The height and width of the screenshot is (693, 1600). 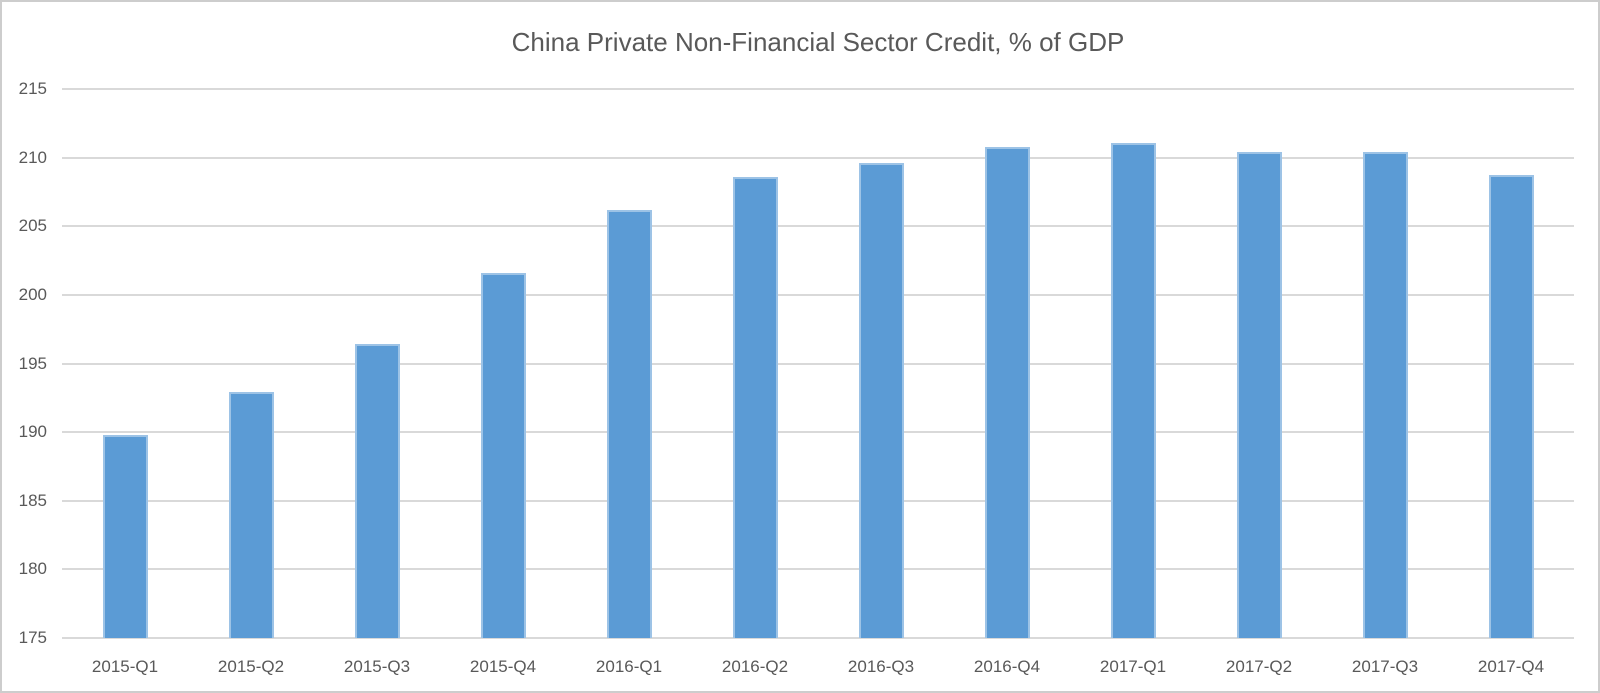 What do you see at coordinates (32, 432) in the screenshot?
I see `y-axis-tick-label: 190` at bounding box center [32, 432].